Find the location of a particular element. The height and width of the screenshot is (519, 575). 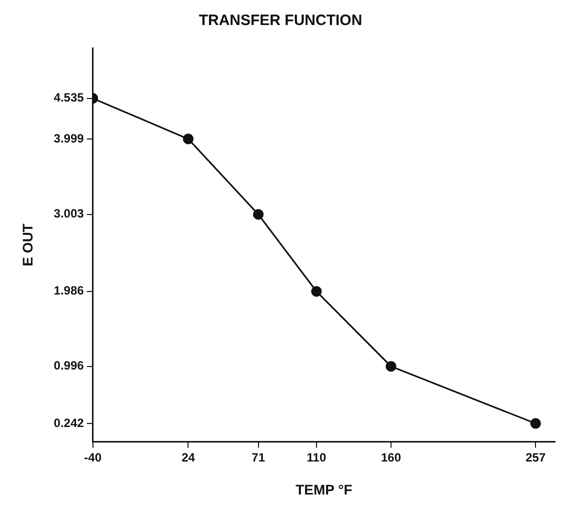

y-tick-label: 0.242 is located at coordinates (69, 423).